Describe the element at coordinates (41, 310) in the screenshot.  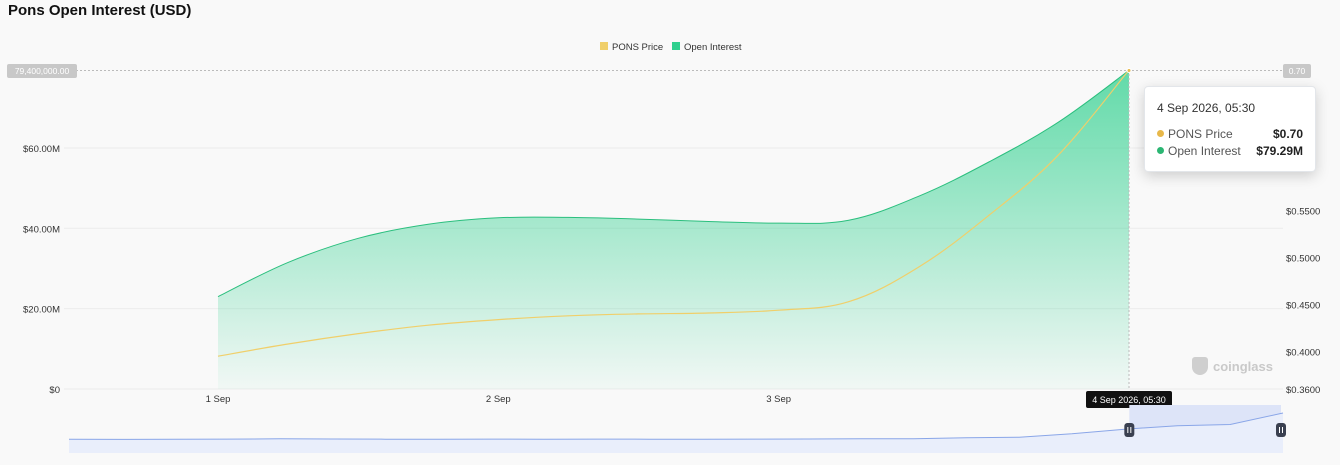
I see `y-left-tick-label: $20.00M` at that location.